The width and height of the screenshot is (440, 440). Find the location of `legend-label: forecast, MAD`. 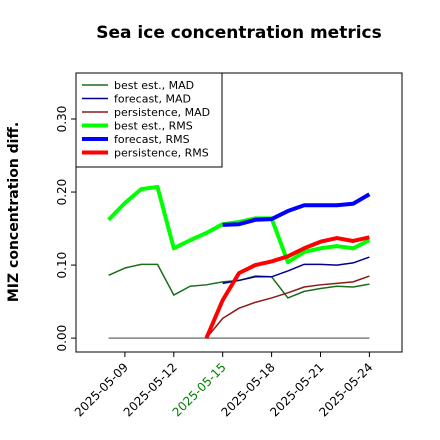

legend-label: forecast, MAD is located at coordinates (152, 99).